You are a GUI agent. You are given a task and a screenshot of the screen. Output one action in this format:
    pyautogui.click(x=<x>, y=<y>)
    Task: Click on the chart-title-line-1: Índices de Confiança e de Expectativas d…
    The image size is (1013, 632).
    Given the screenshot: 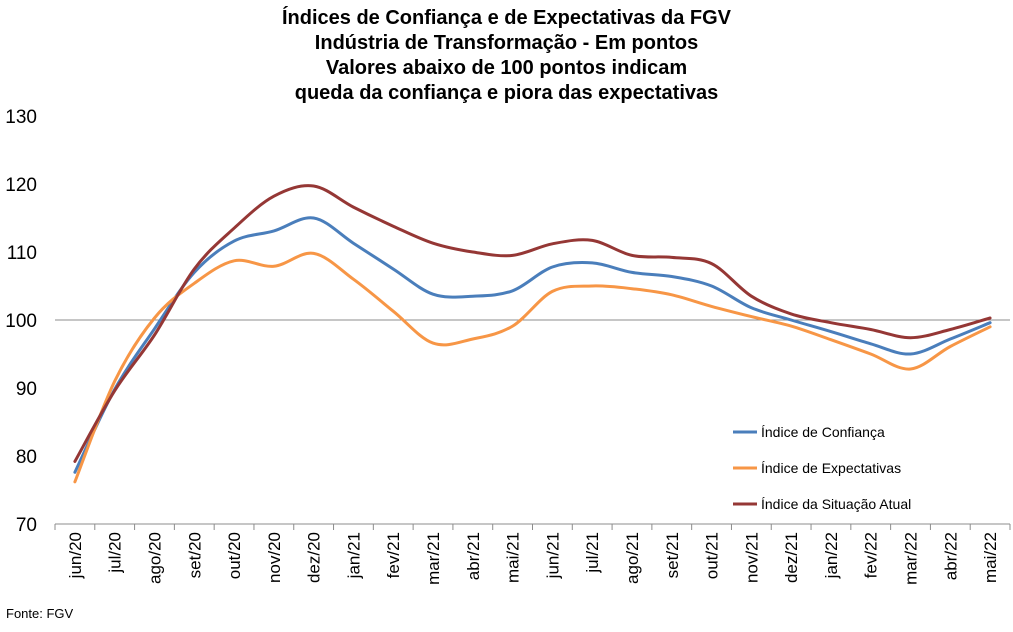 What is the action you would take?
    pyautogui.click(x=506, y=18)
    